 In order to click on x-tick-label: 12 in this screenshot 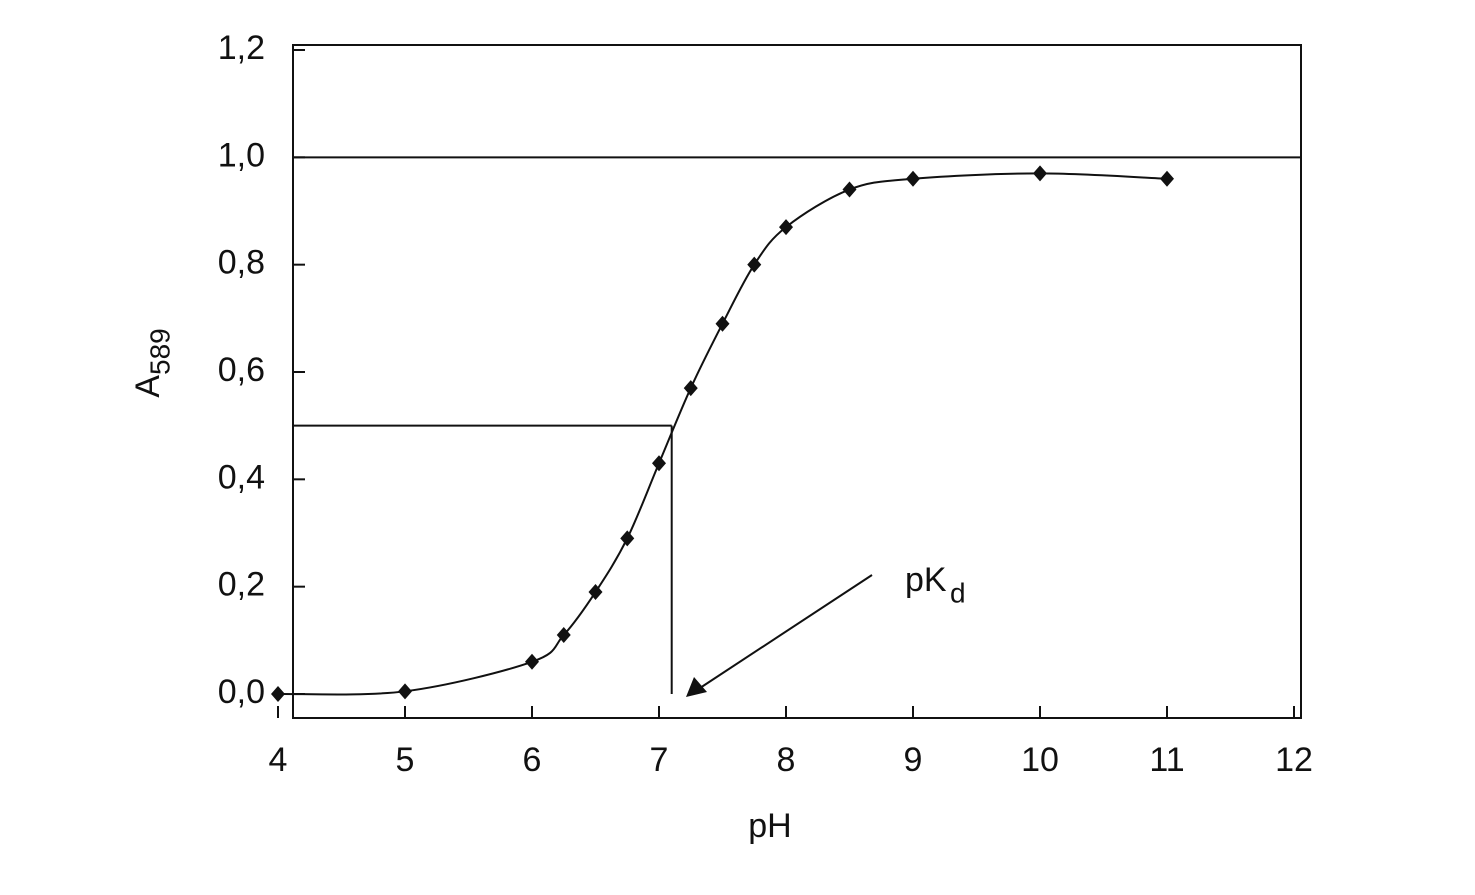, I will do `click(1294, 760)`.